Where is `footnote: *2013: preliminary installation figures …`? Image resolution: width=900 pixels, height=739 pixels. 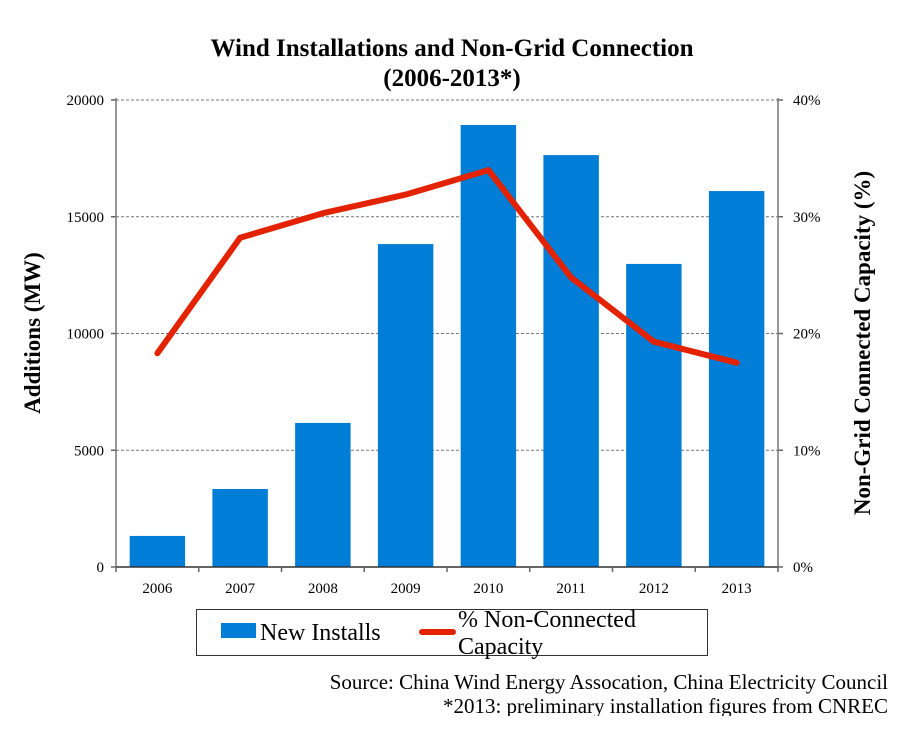
footnote: *2013: preliminary installation figures … is located at coordinates (665, 705).